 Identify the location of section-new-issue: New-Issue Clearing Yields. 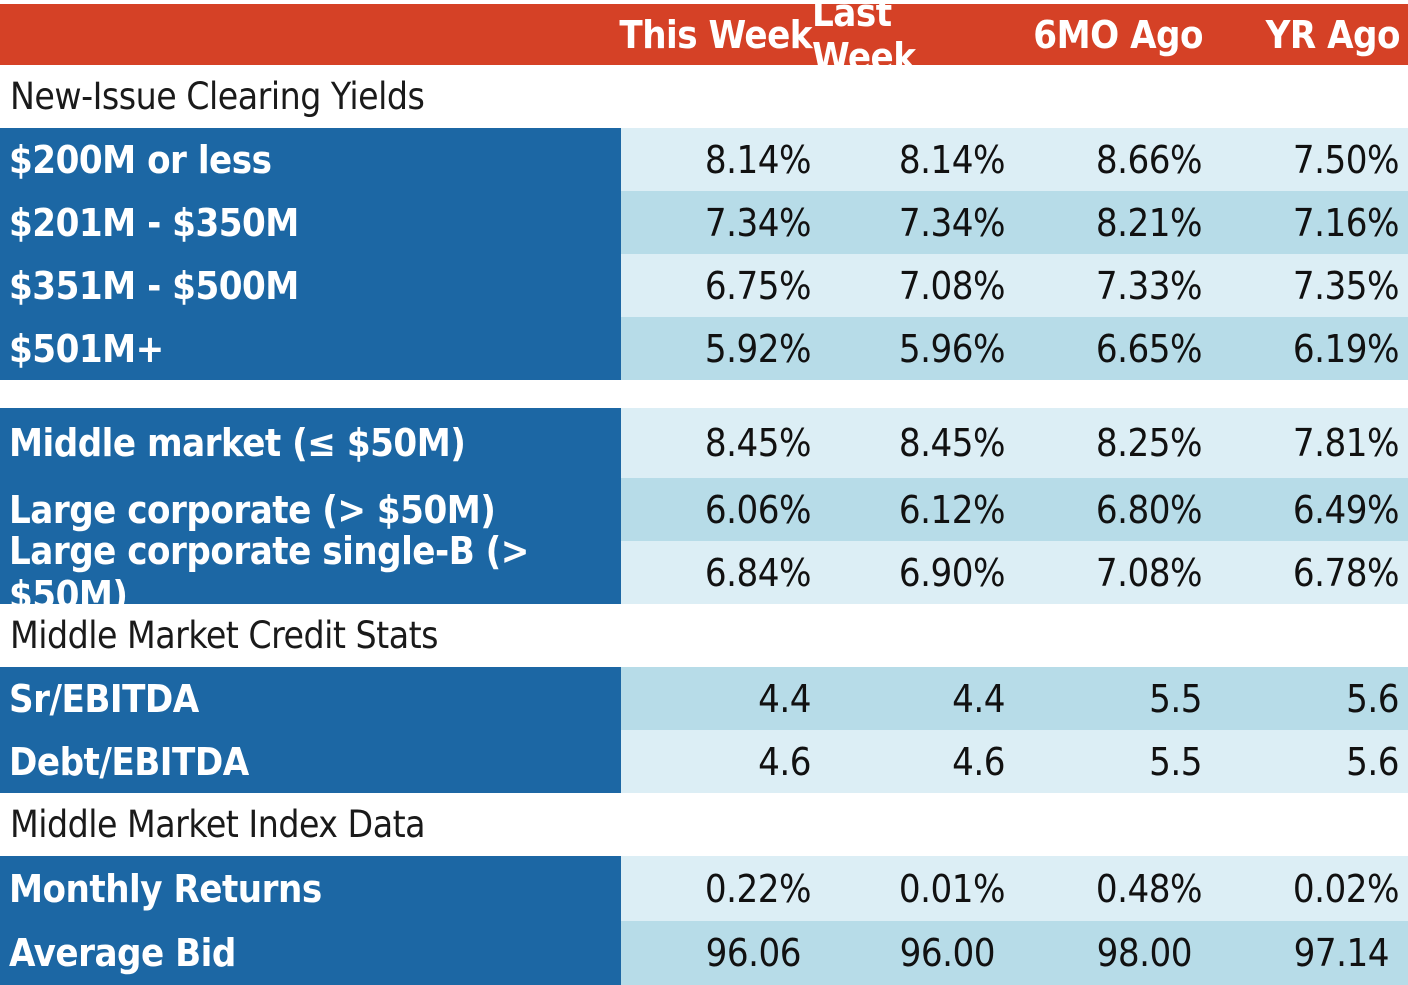
(704, 96).